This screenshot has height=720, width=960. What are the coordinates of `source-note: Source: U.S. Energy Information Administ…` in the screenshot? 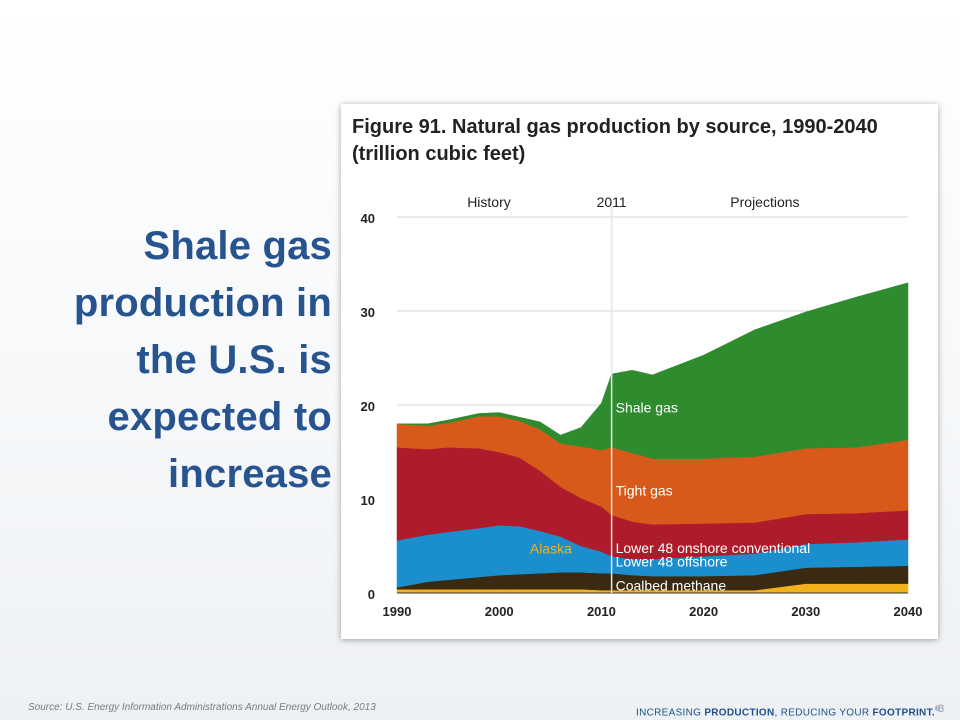 It's located at (202, 707).